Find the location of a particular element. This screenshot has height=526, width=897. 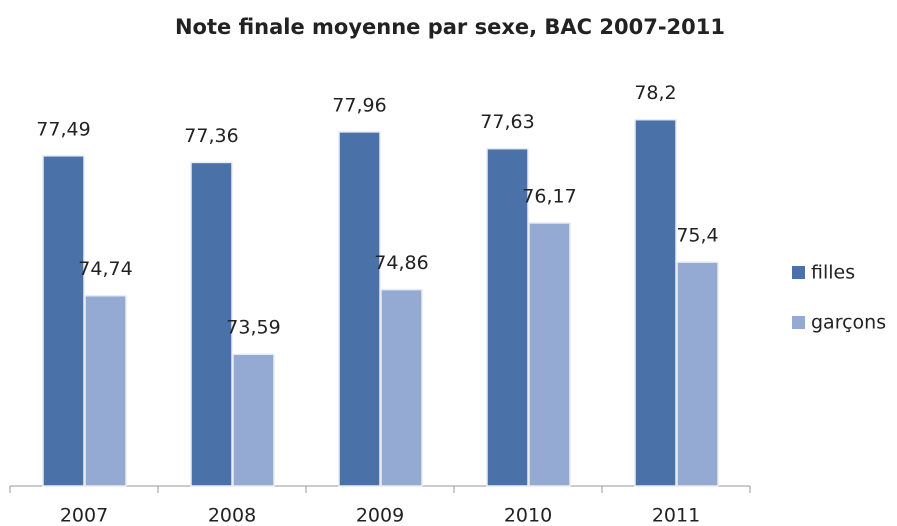

data-label: 77,49 is located at coordinates (63, 129).